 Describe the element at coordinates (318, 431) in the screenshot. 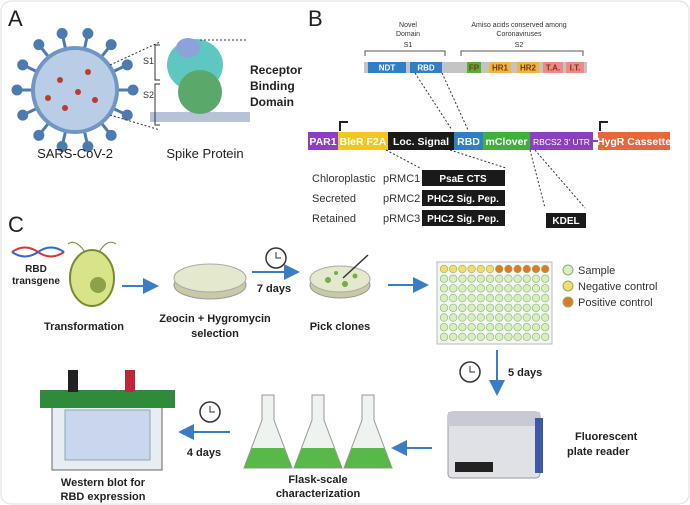

I see `flasks-icon` at that location.